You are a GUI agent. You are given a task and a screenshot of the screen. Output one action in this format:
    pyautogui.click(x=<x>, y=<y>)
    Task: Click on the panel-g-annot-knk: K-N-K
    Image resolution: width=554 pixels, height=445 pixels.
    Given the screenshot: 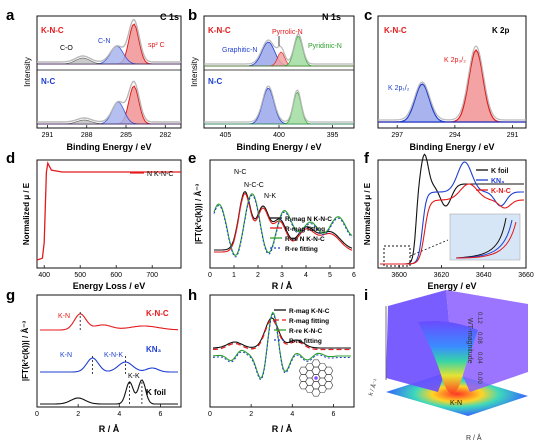 What is the action you would take?
    pyautogui.click(x=113, y=355)
    